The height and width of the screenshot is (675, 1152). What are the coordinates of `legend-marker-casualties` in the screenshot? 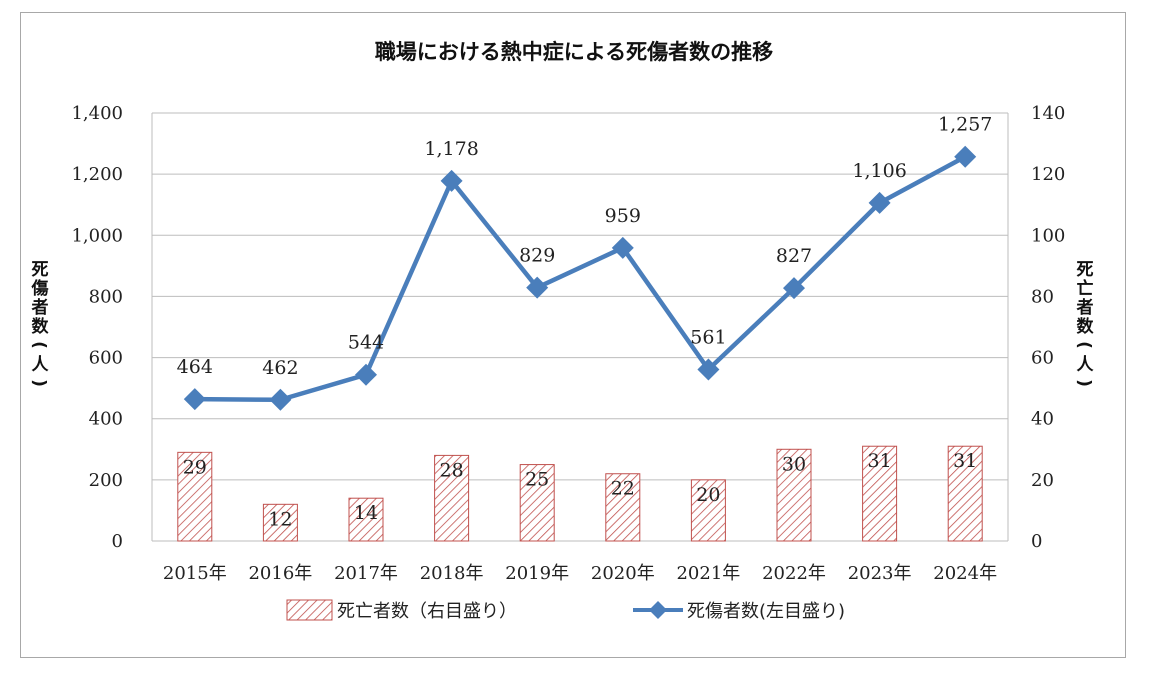 It's located at (658, 610).